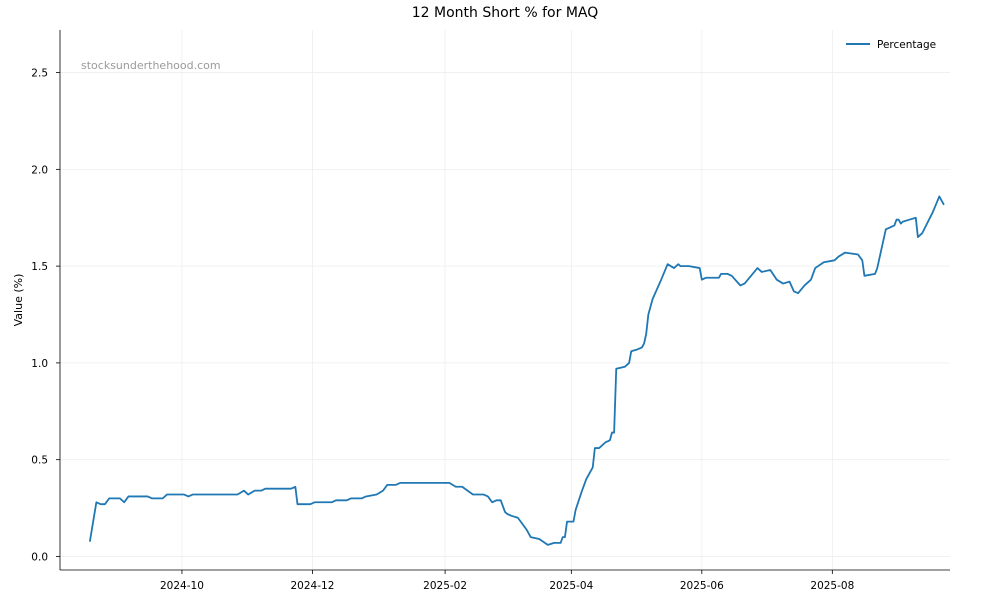 The height and width of the screenshot is (600, 1000). I want to click on legend-label-percentage: Percentage, so click(906, 45).